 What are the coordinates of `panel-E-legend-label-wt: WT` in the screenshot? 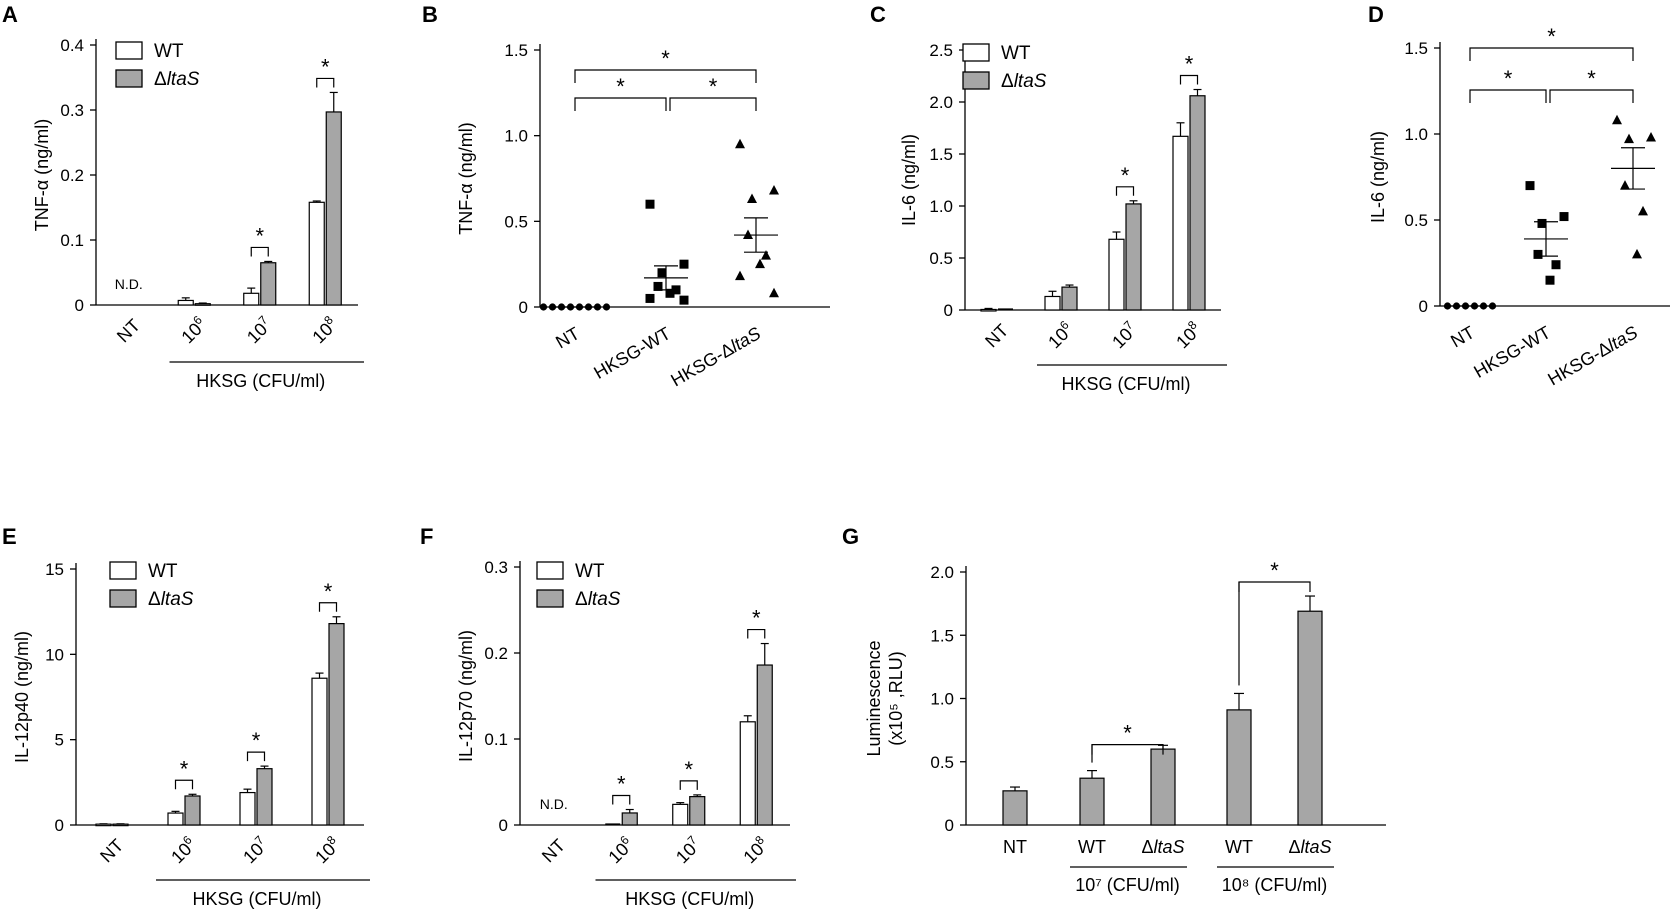 It's located at (163, 571).